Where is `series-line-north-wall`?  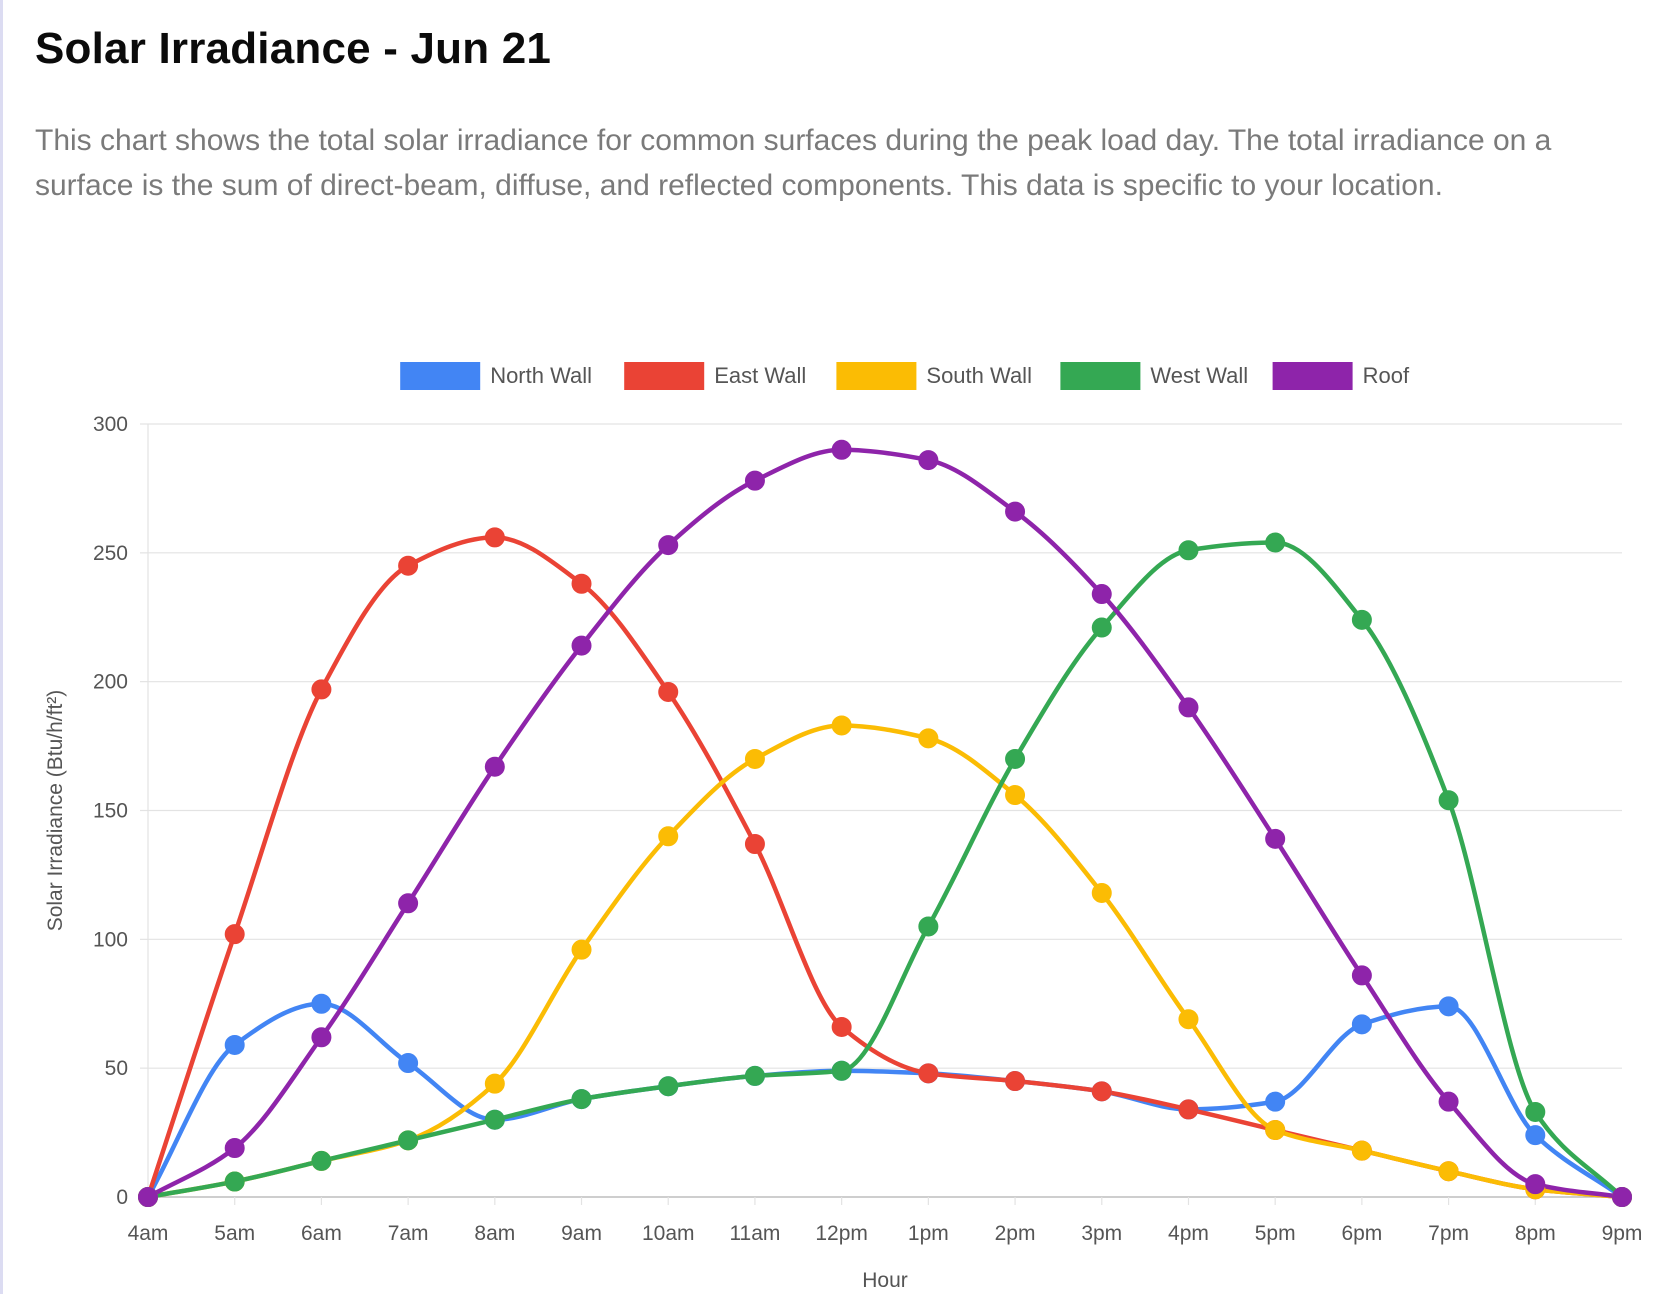
series-line-north-wall is located at coordinates (885, 1100).